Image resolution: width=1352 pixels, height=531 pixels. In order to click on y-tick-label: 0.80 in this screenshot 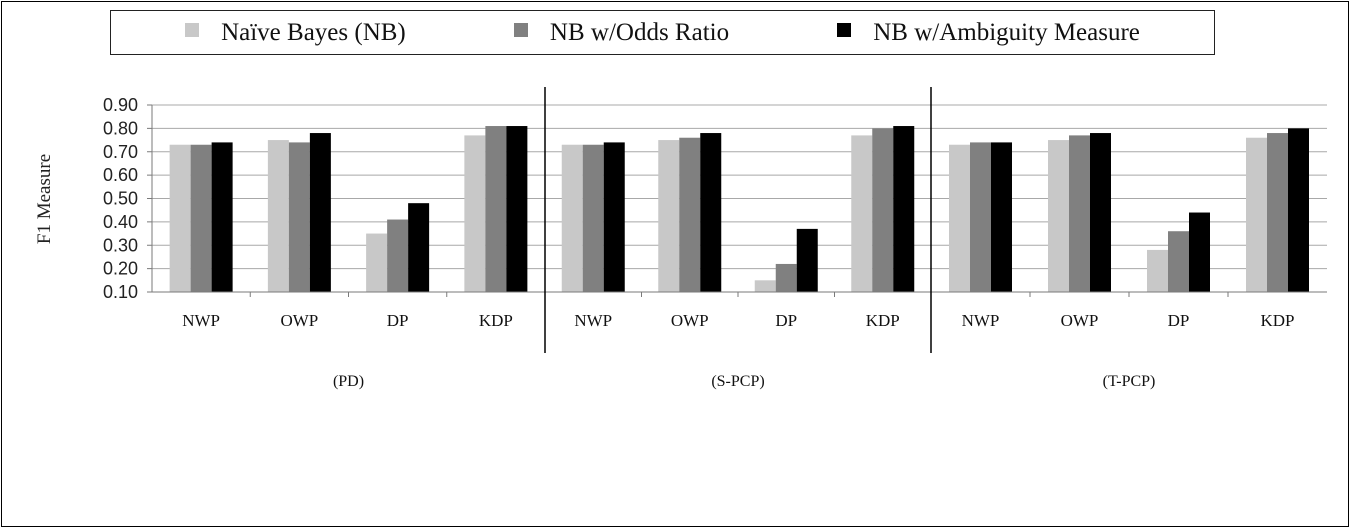, I will do `click(120, 128)`.